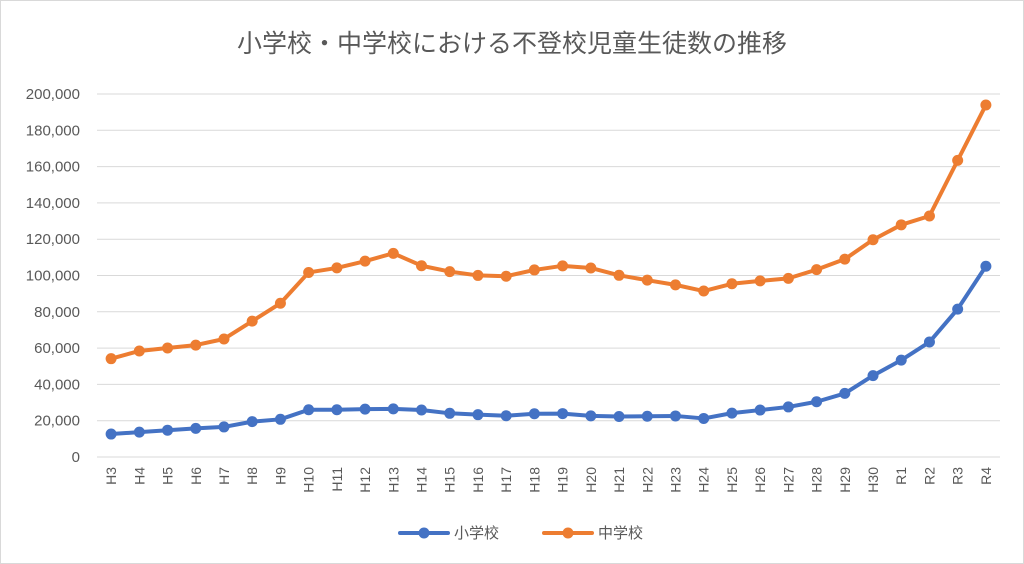 The height and width of the screenshot is (564, 1024). Describe the element at coordinates (986, 476) in the screenshot. I see `x-tick-label: R4` at that location.